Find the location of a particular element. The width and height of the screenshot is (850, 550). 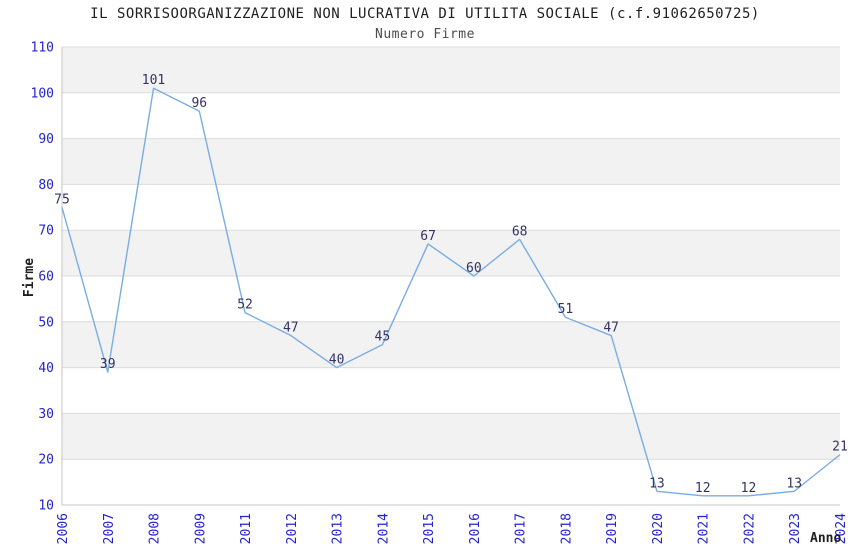

x-tick-label: 2014 is located at coordinates (383, 528).